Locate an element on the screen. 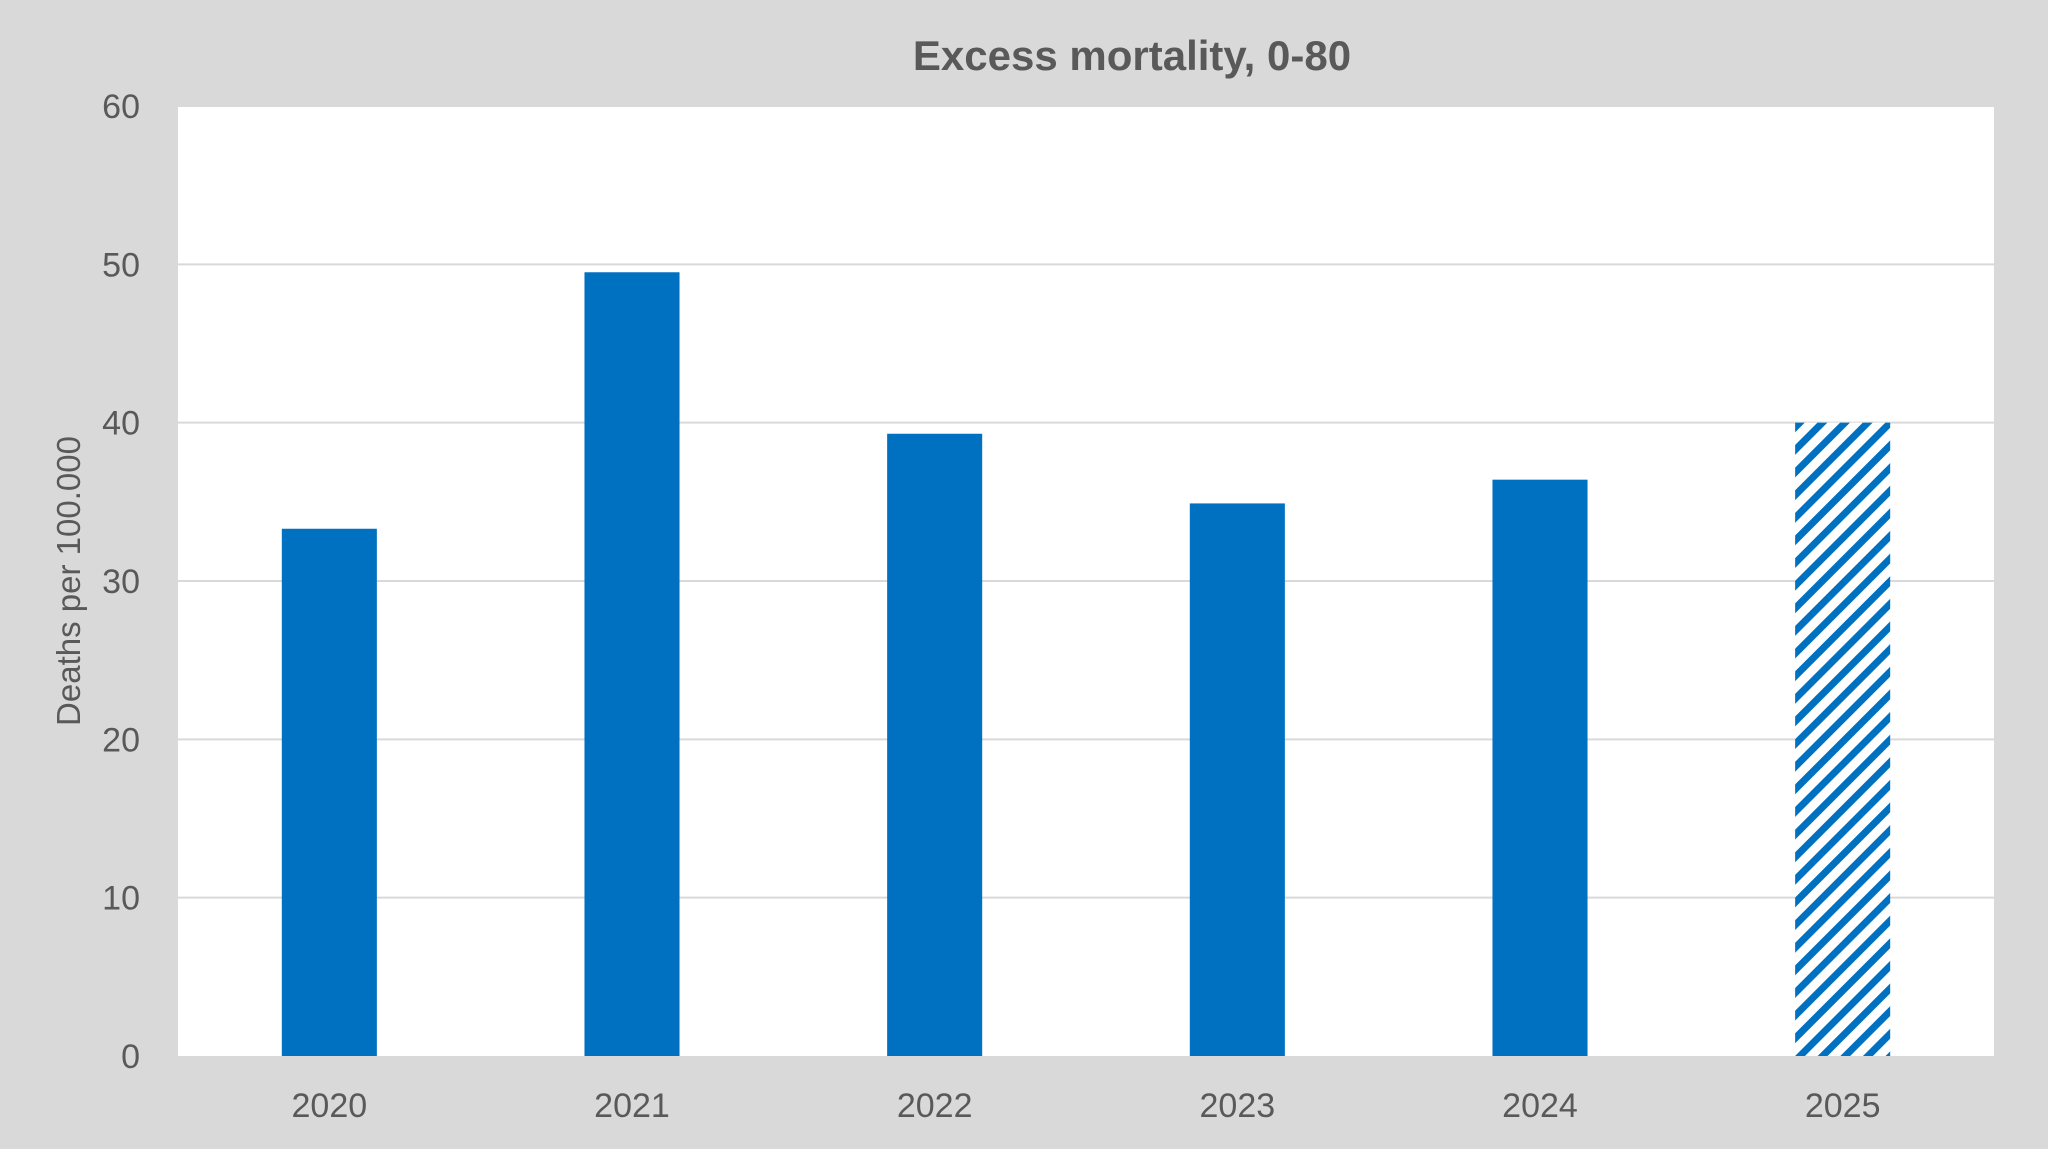  y-tick-label: 40 is located at coordinates (121, 424).